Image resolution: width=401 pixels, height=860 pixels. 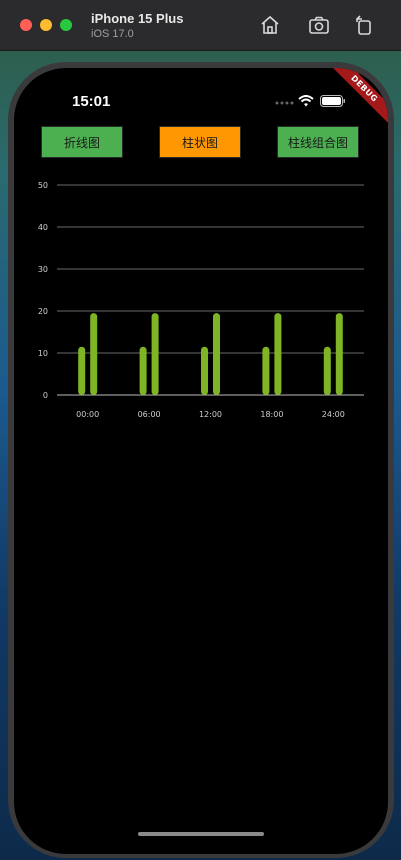 What do you see at coordinates (82, 142) in the screenshot?
I see `line-chart-button: 折线图` at bounding box center [82, 142].